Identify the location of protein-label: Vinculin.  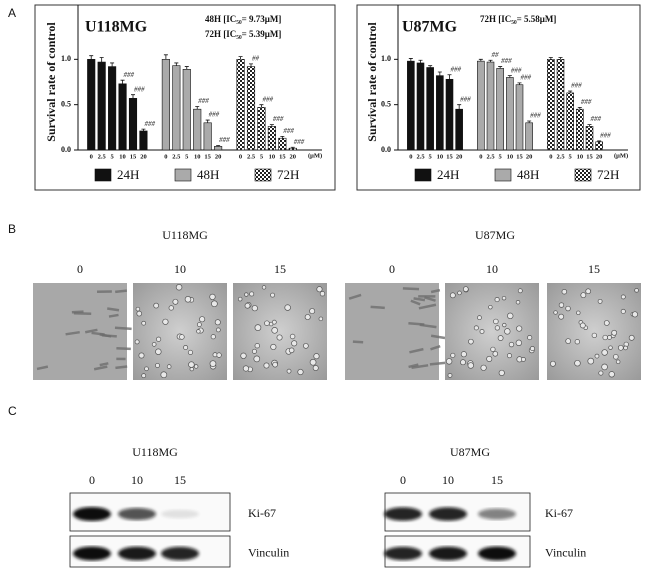
(268, 552).